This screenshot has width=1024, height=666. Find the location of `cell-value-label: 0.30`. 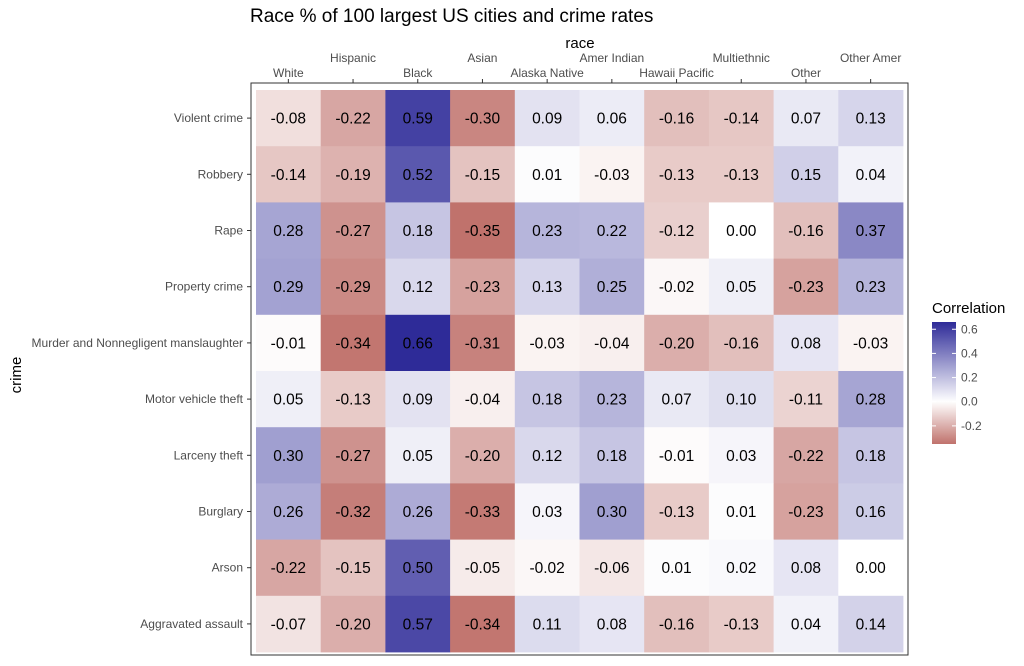

cell-value-label: 0.30 is located at coordinates (612, 512).